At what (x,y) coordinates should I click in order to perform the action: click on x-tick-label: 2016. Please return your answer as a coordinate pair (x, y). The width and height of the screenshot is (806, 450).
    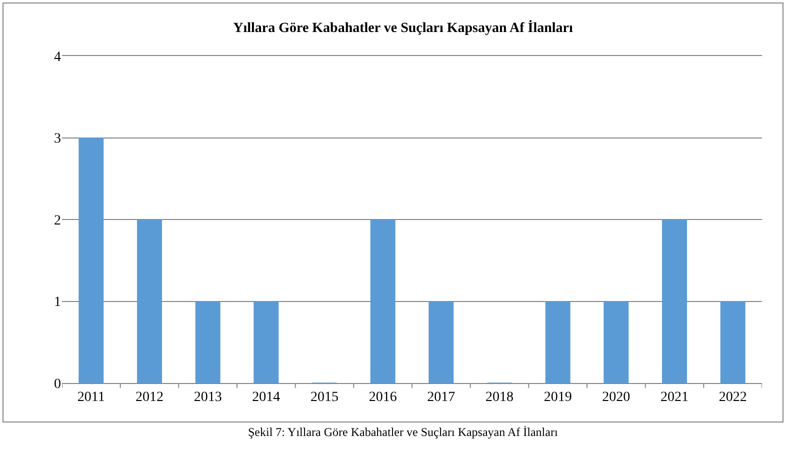
    Looking at the image, I should click on (382, 397).